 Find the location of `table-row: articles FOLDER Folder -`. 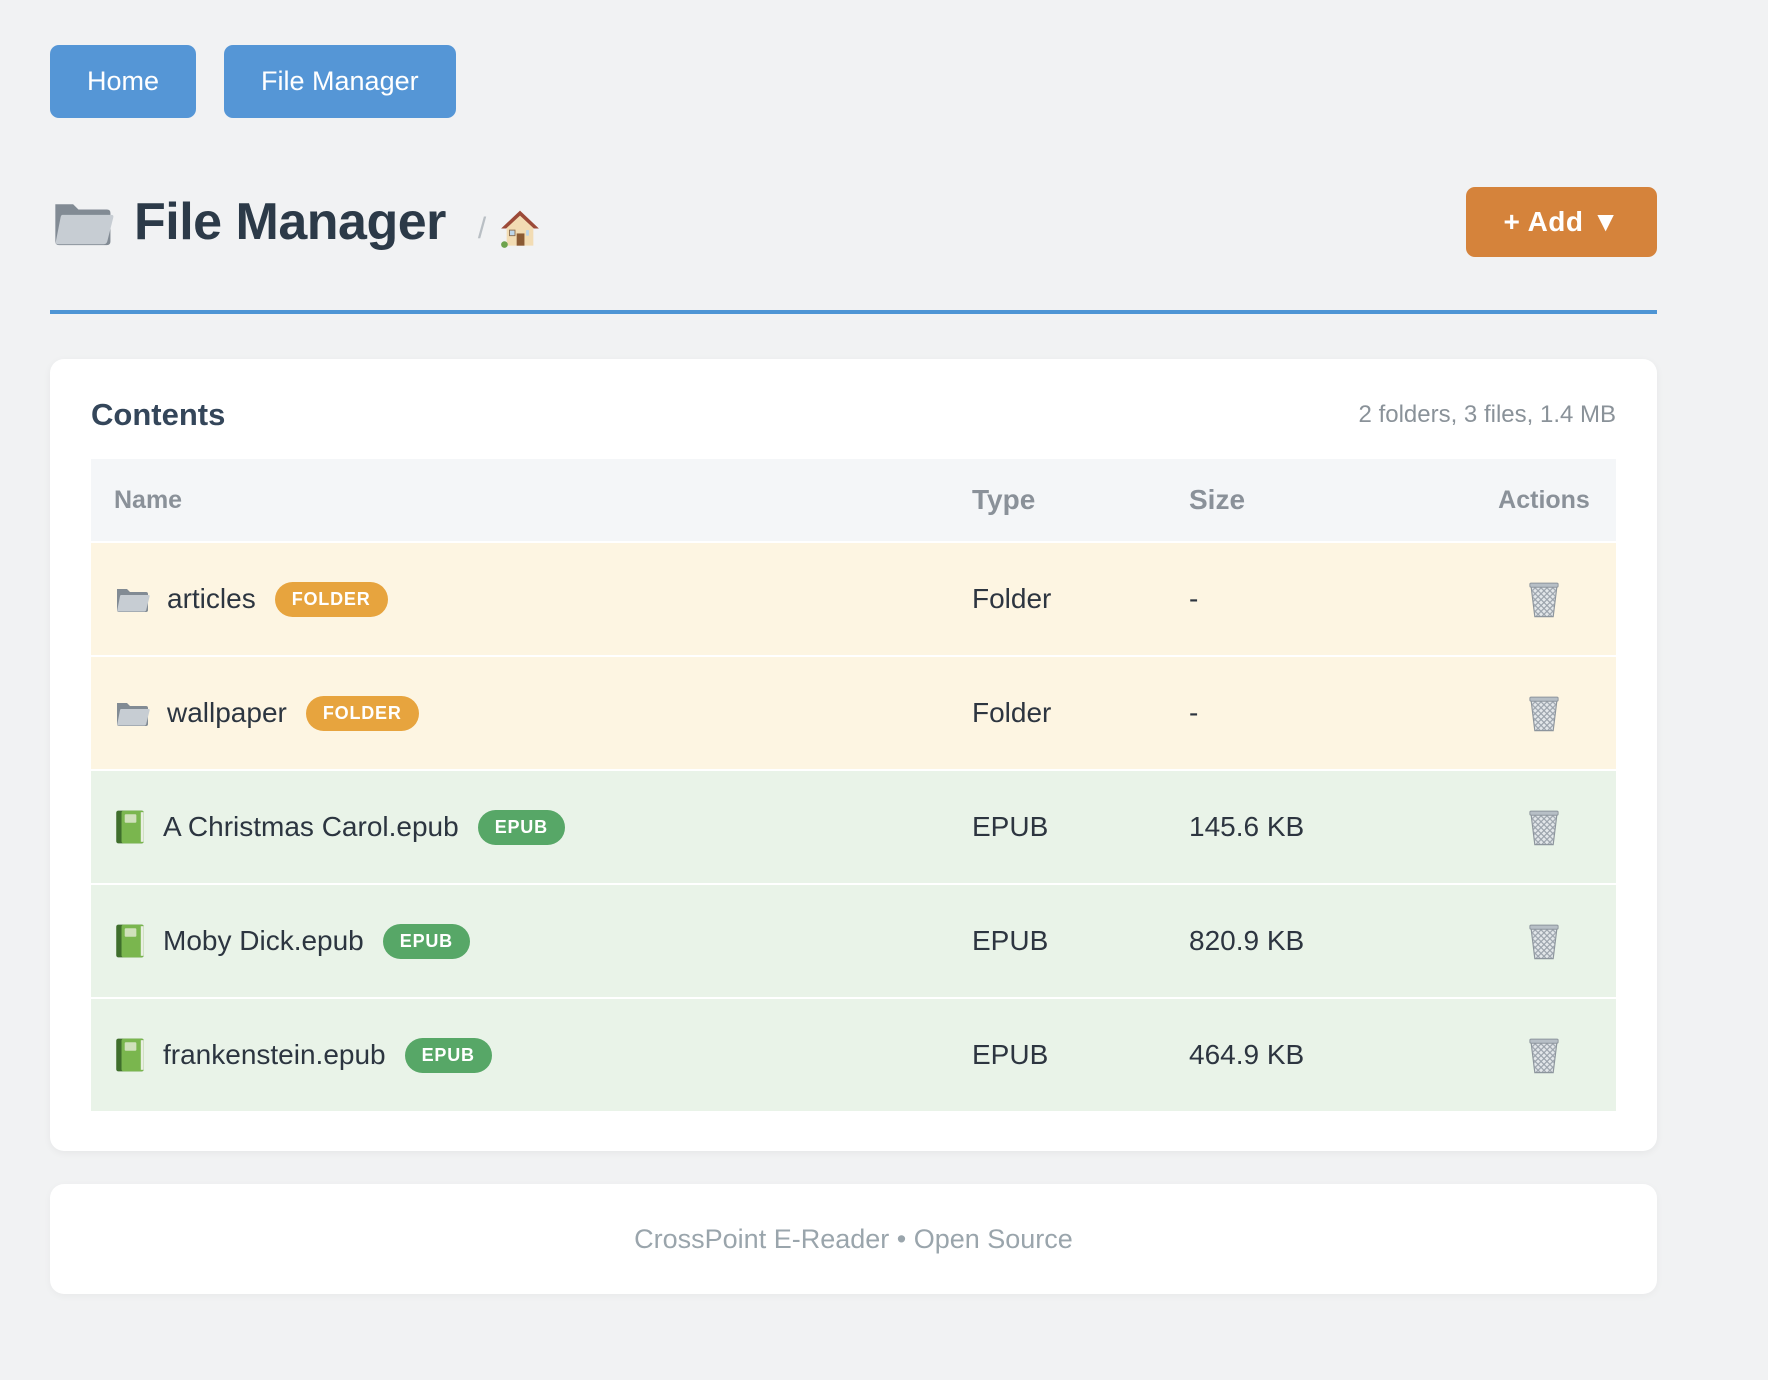

table-row: articles FOLDER Folder - is located at coordinates (853, 599).